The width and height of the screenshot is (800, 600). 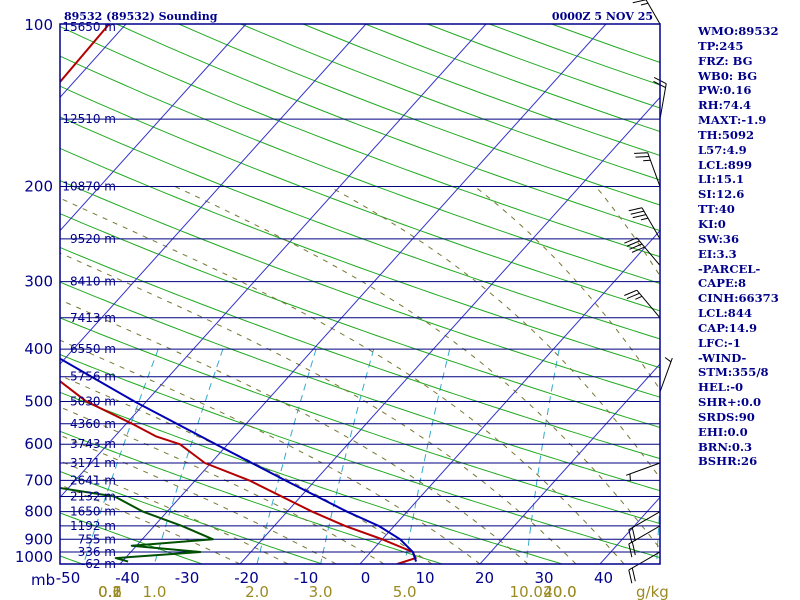 I want to click on pressure-tick-label: 400, so click(x=38, y=349).